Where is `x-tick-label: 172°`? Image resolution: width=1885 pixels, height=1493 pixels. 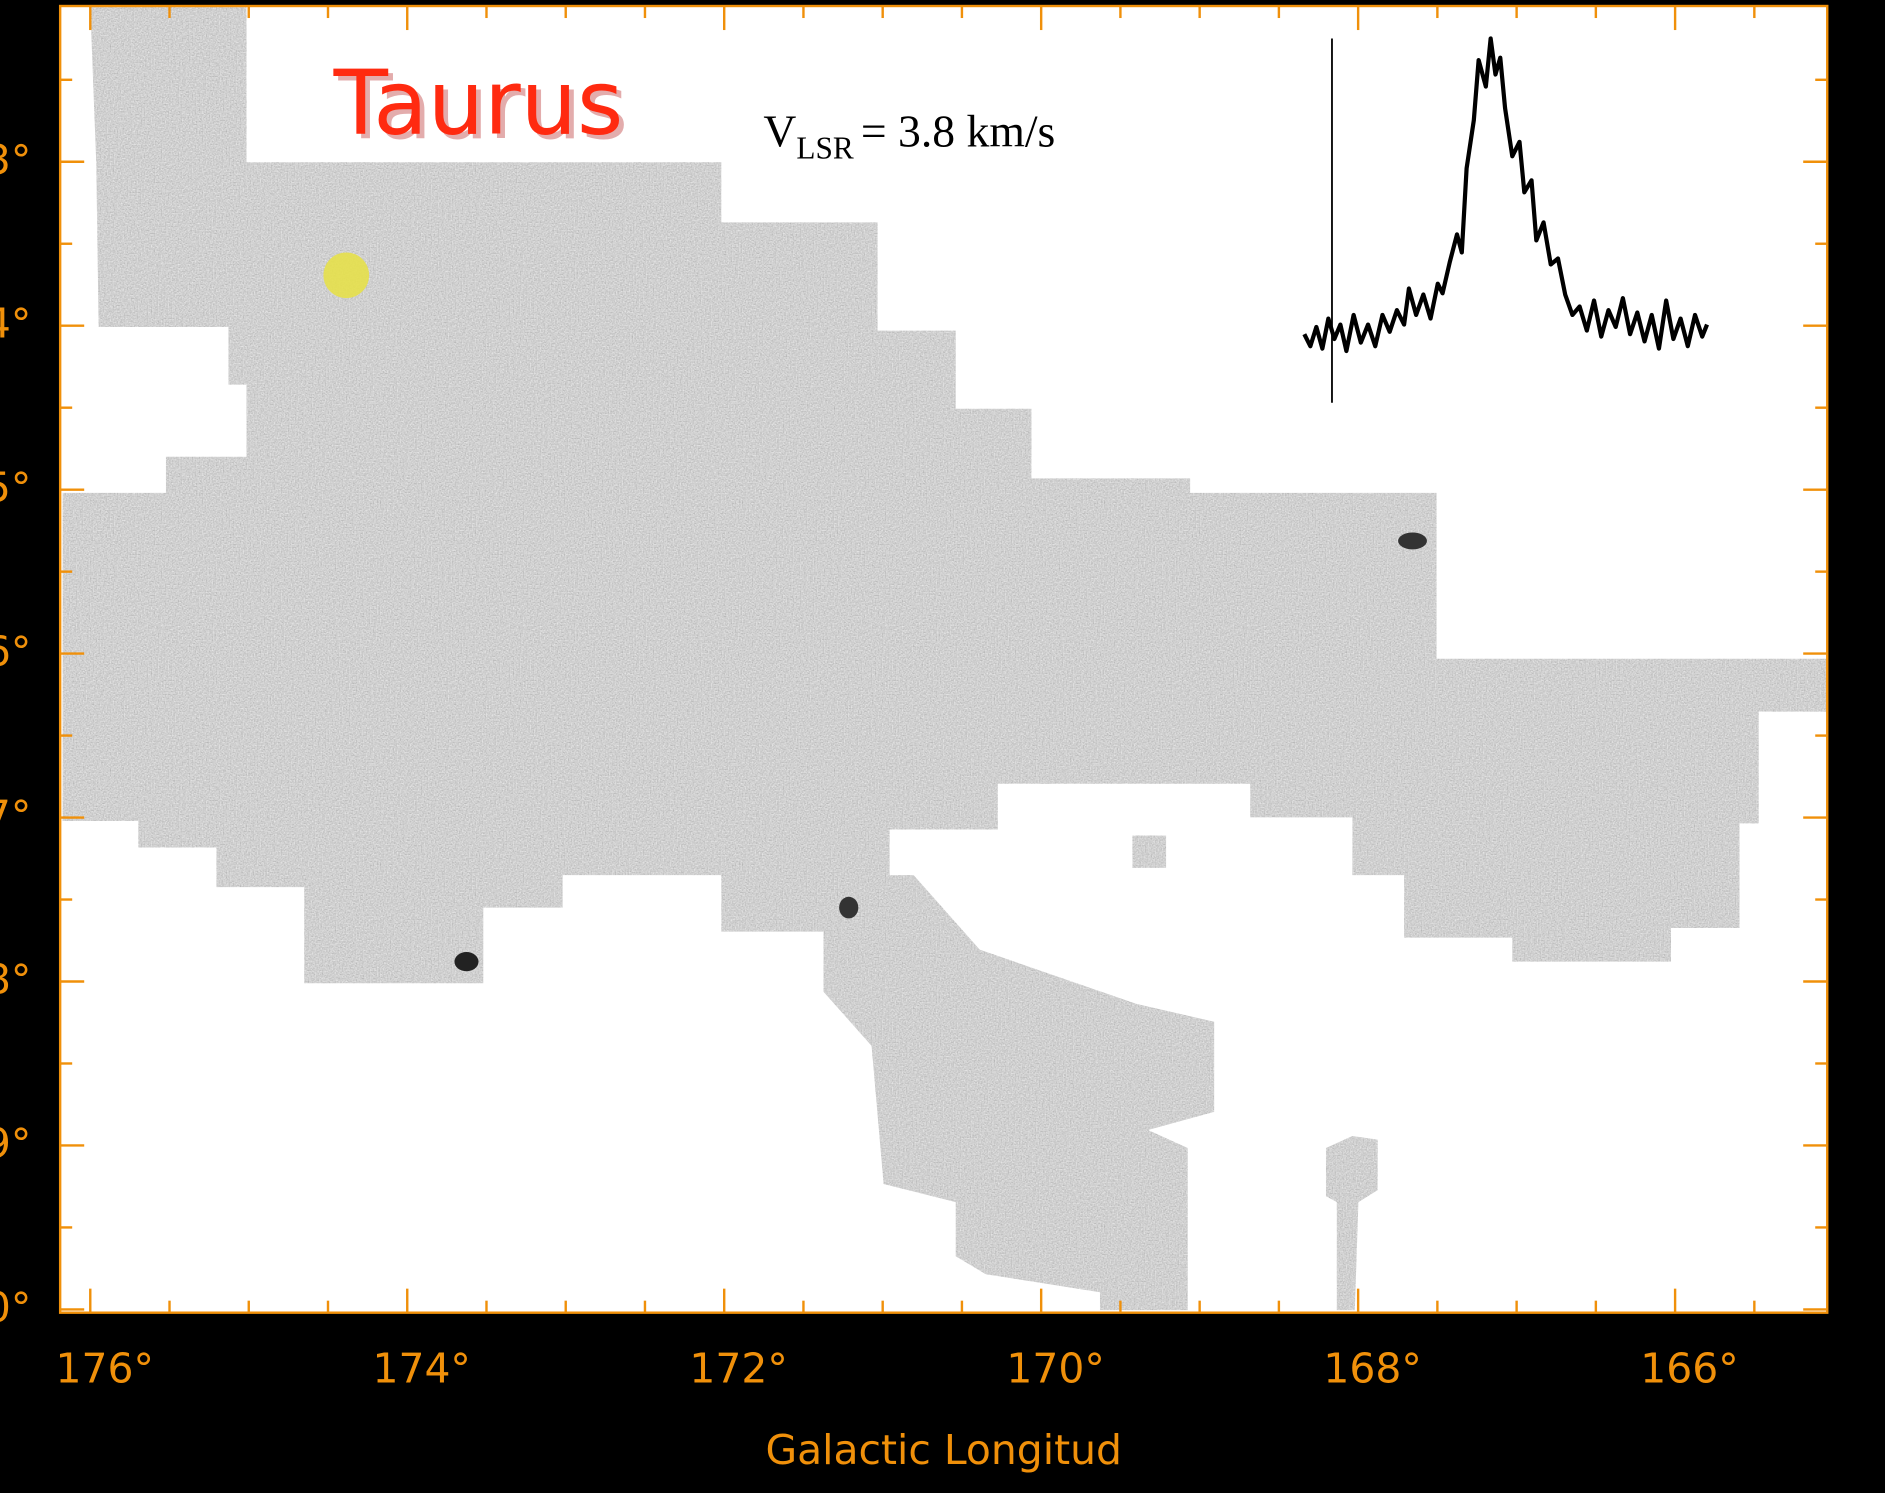 x-tick-label: 172° is located at coordinates (738, 1368).